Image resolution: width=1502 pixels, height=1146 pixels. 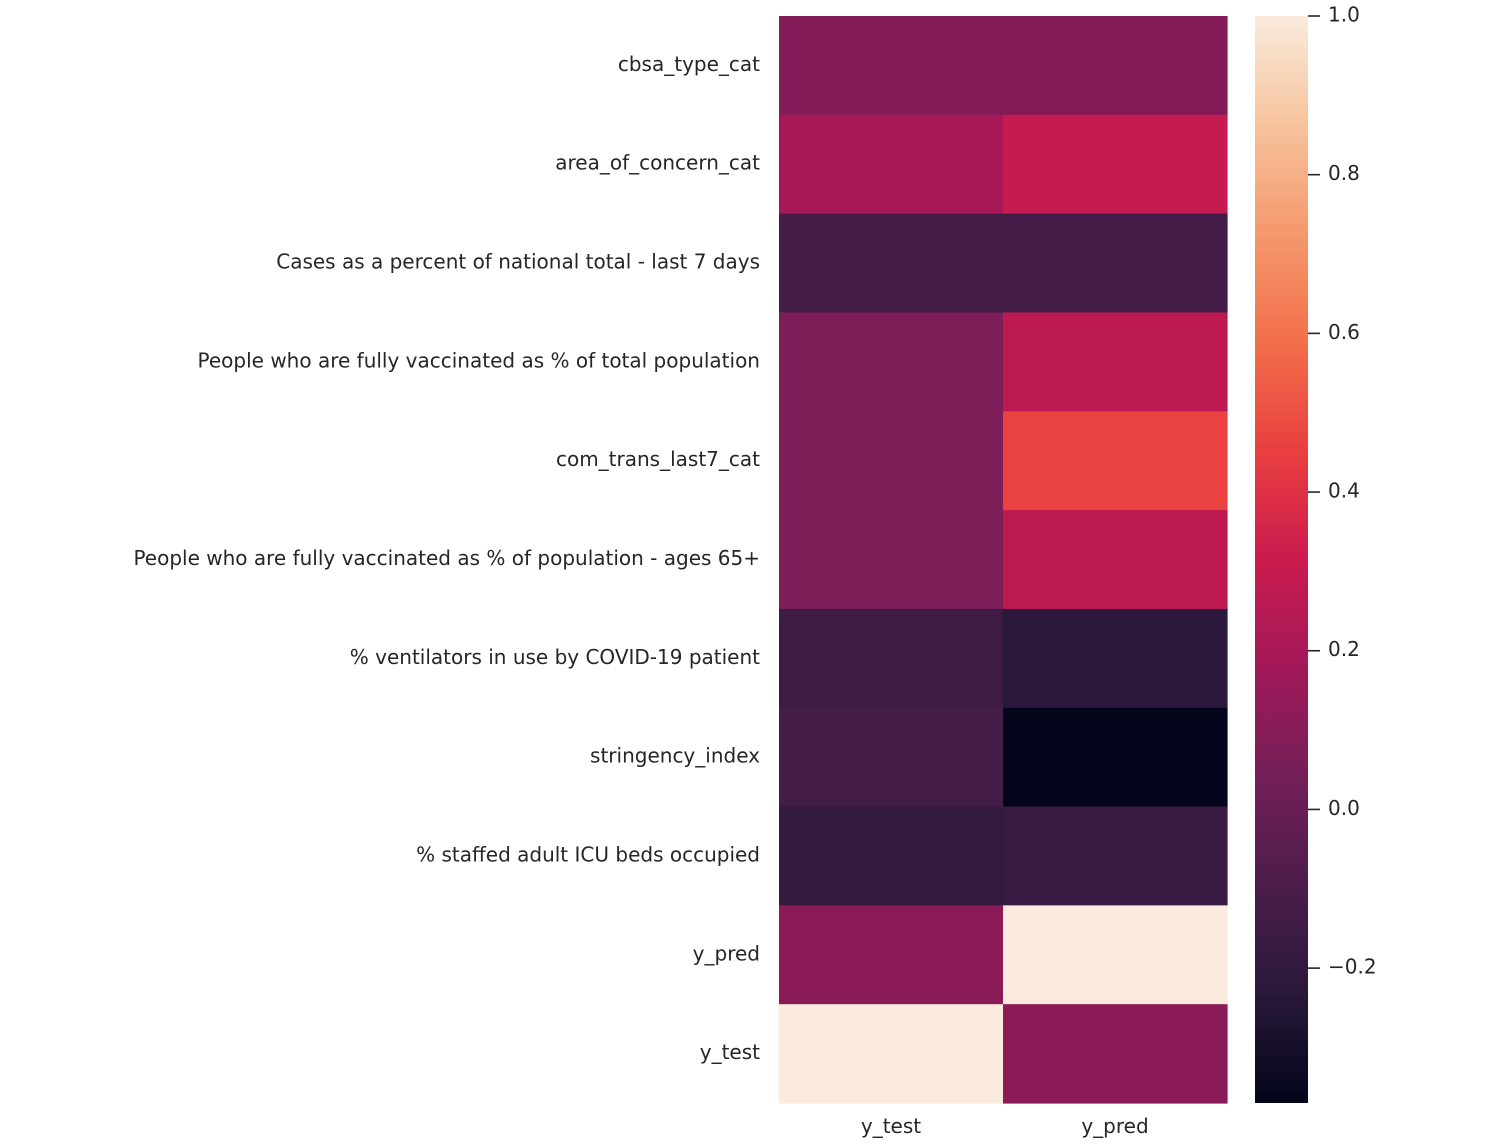 I want to click on colorbar-ticks: 1.0 0.8 0.6 0.4 0.2 0.0 −0.2, so click(x=1342, y=491).